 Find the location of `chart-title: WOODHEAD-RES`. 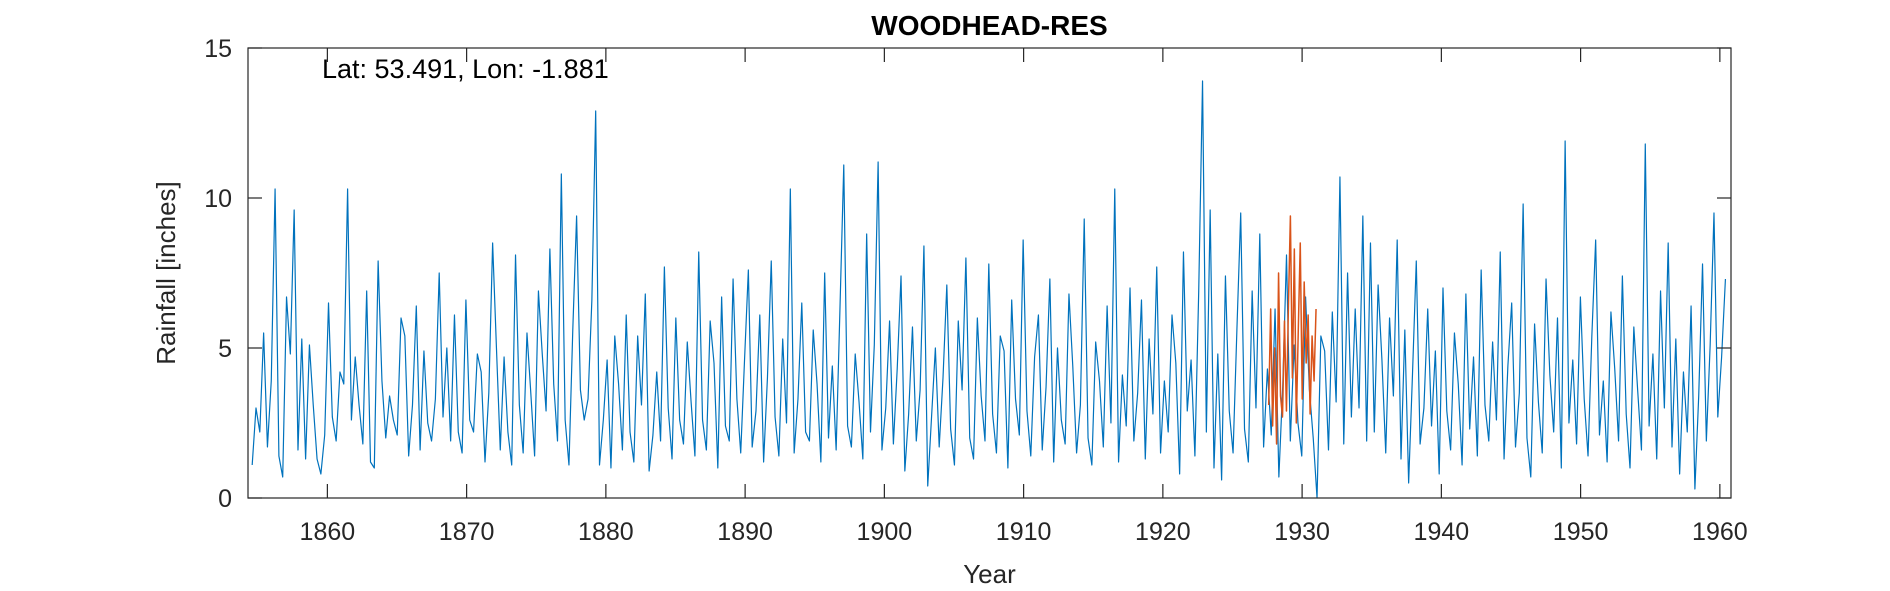

chart-title: WOODHEAD-RES is located at coordinates (989, 25).